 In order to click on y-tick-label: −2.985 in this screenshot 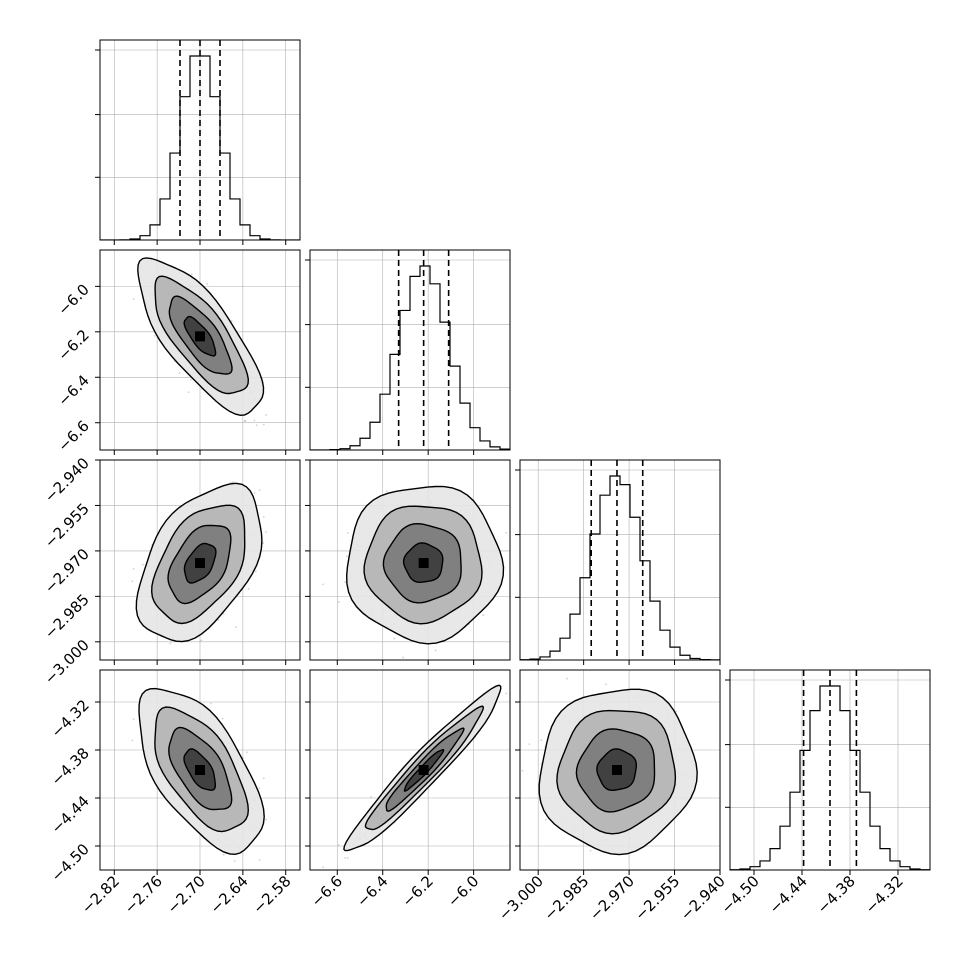, I will do `click(67, 616)`.